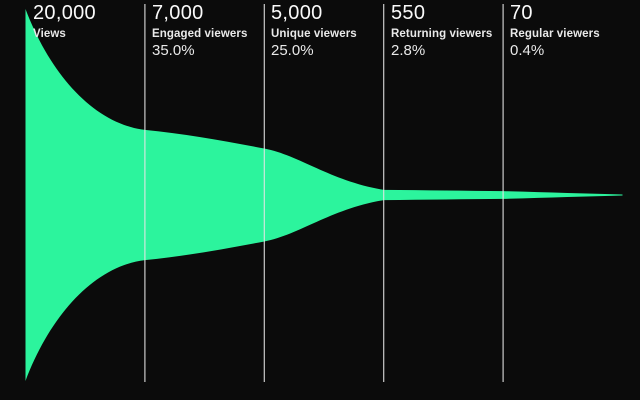 The width and height of the screenshot is (640, 400). I want to click on stage-name: Unique viewers, so click(314, 34).